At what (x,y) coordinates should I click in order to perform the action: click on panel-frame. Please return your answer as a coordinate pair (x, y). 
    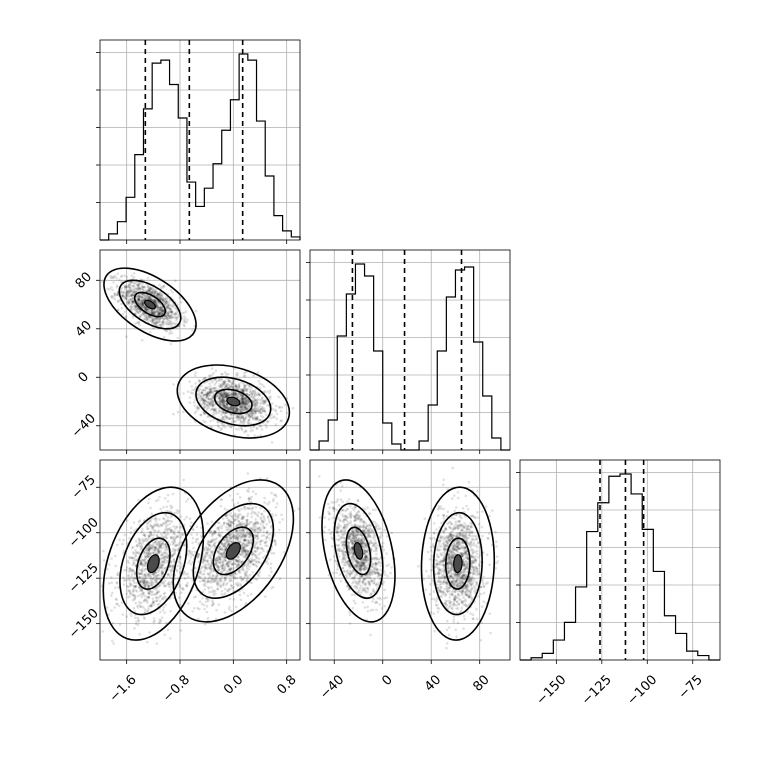
    Looking at the image, I should click on (410, 350).